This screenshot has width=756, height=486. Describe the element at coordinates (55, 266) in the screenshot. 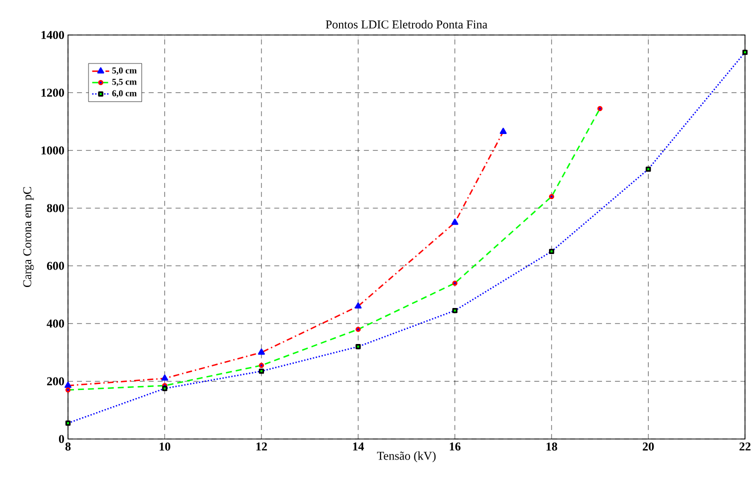

I see `y-tick-label: 600` at that location.